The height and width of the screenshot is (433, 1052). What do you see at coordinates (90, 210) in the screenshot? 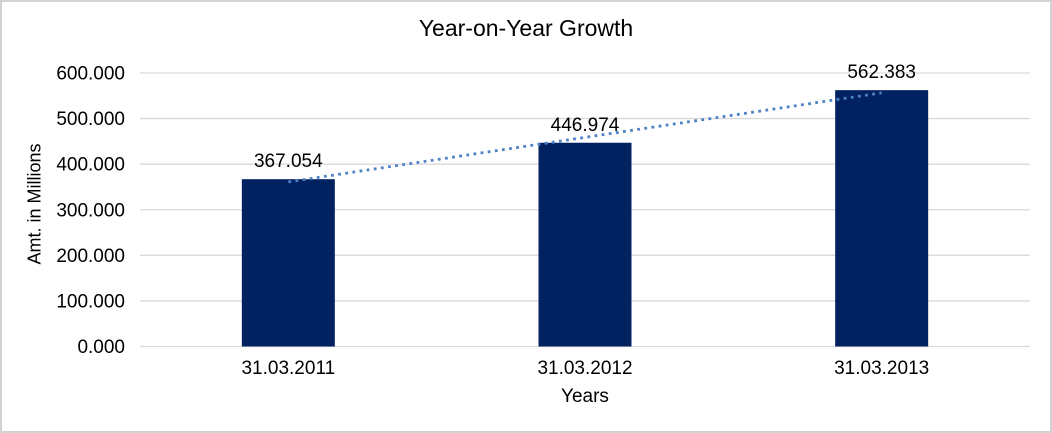
I see `y-tick-label: 300.000` at bounding box center [90, 210].